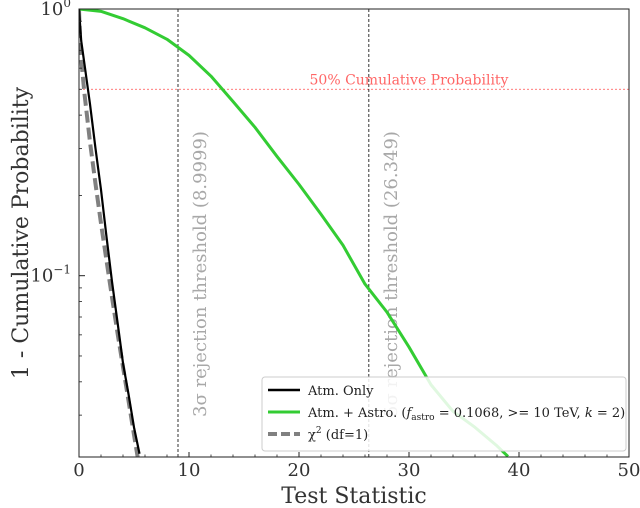 The width and height of the screenshot is (640, 508). I want to click on x-tick-label-4: 40, so click(519, 470).